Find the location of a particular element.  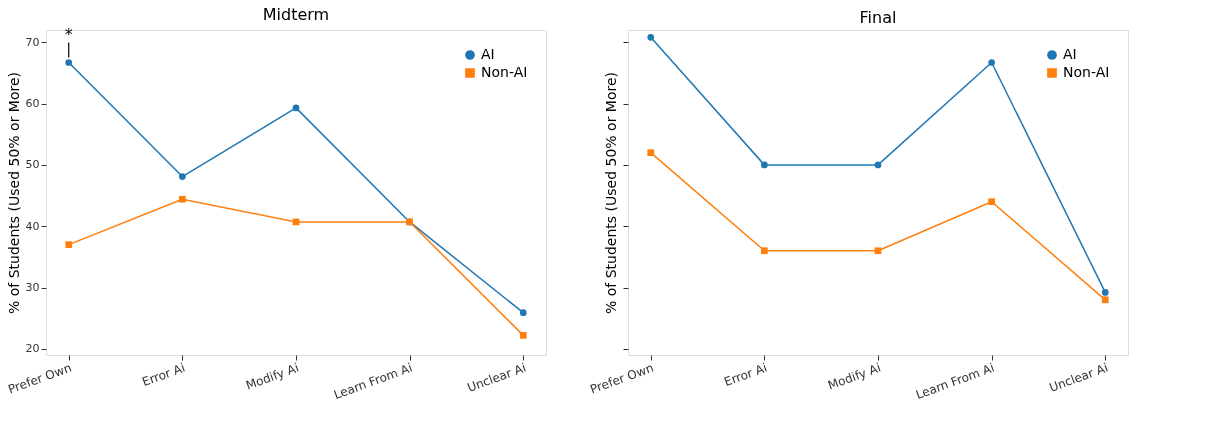

y-tick-label: 50 is located at coordinates (32, 165).